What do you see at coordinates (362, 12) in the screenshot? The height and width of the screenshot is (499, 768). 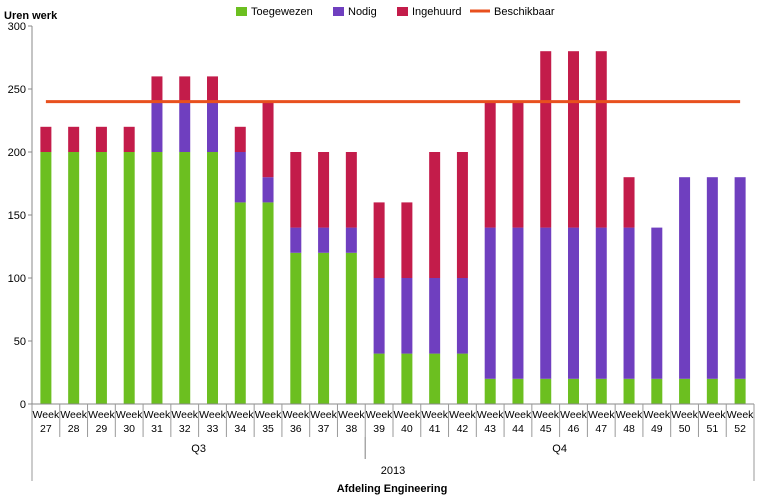 I see `legend-label-nodig: Nodig` at bounding box center [362, 12].